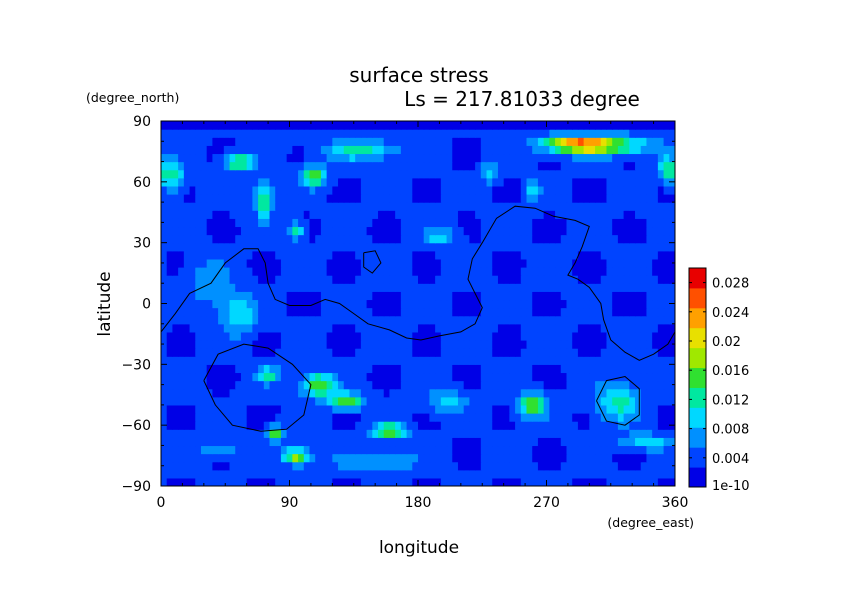  What do you see at coordinates (418, 75) in the screenshot?
I see `chart-title: surface stress` at bounding box center [418, 75].